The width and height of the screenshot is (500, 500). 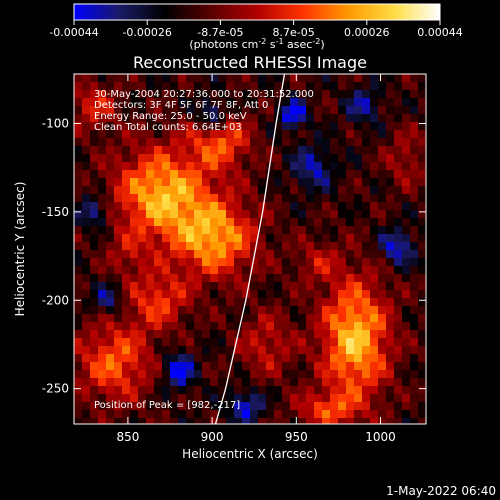 What do you see at coordinates (55, 212) in the screenshot?
I see `y-tick-label: -150` at bounding box center [55, 212].